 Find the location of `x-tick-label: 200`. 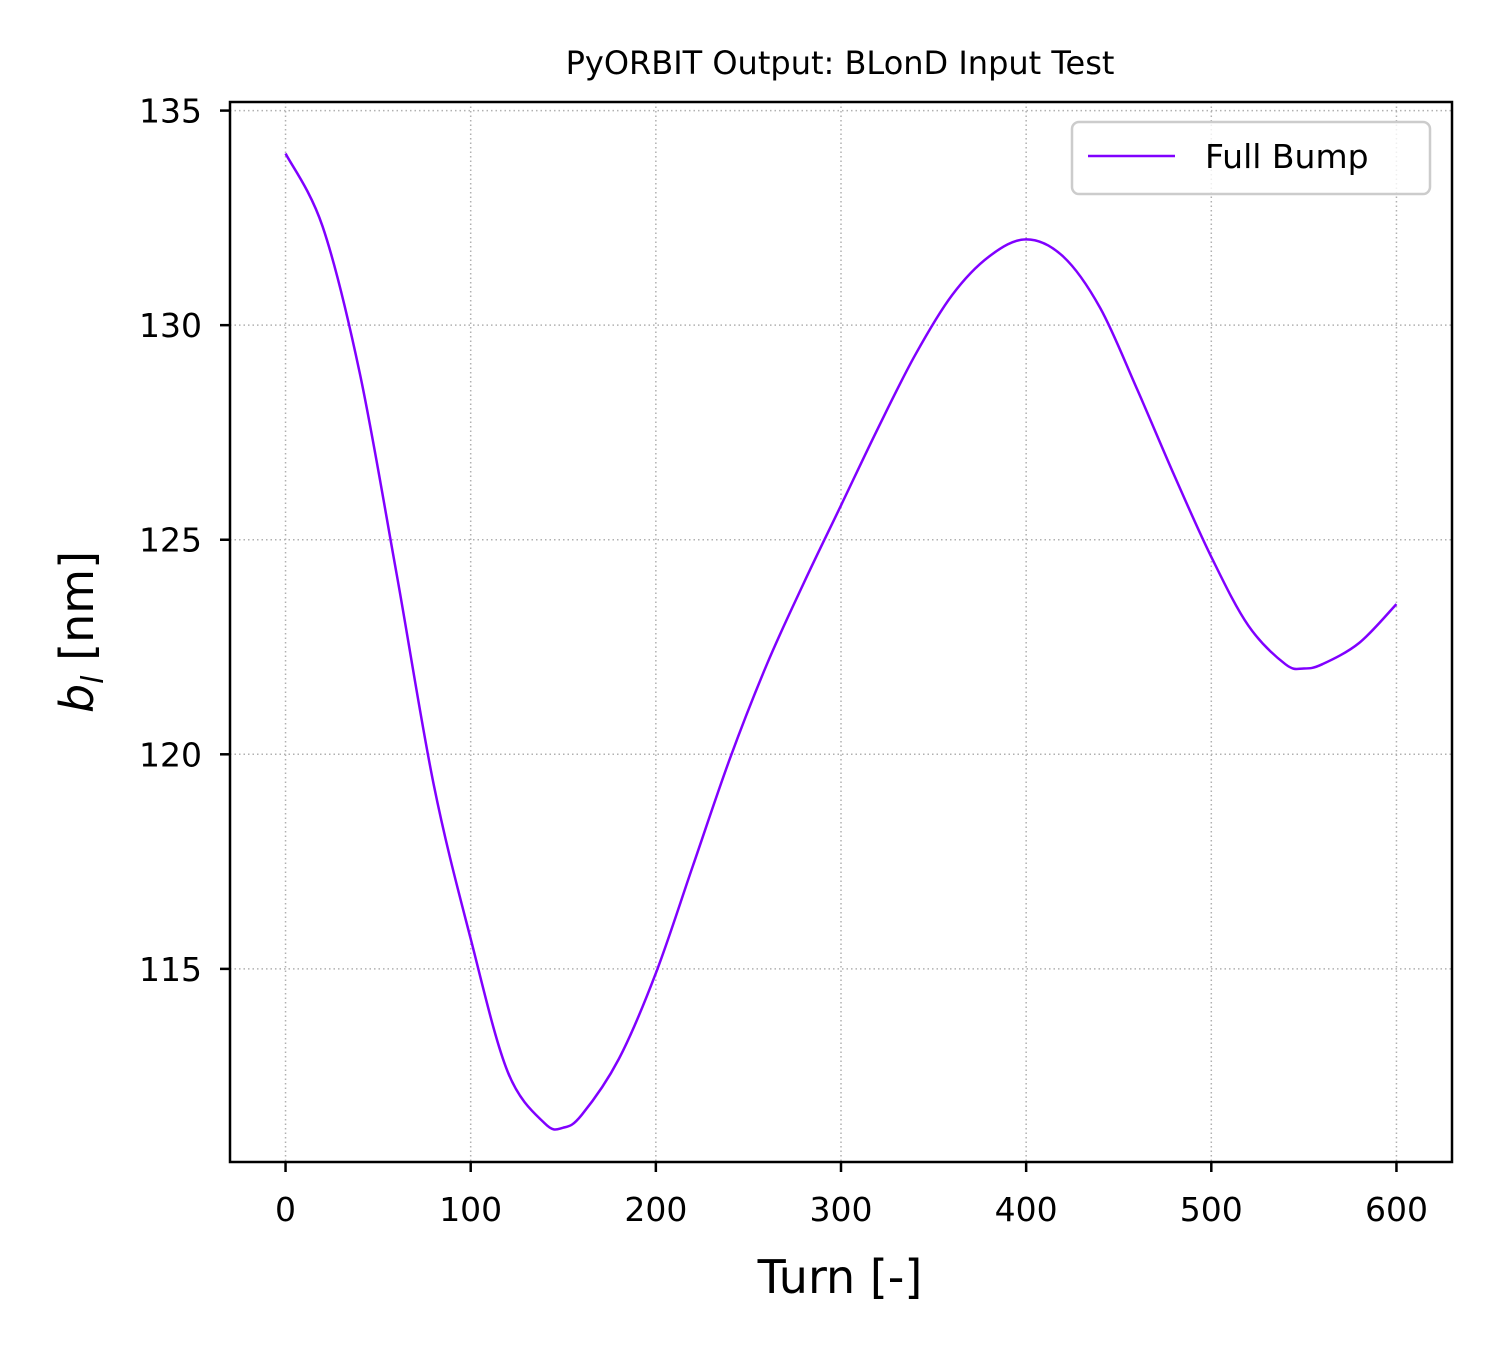

x-tick-label: 200 is located at coordinates (655, 1209).